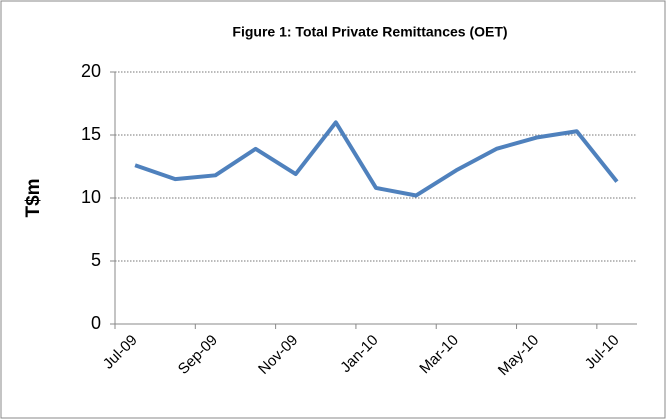 This screenshot has width=666, height=419. What do you see at coordinates (91, 197) in the screenshot?
I see `y-tick-label: 10` at bounding box center [91, 197].